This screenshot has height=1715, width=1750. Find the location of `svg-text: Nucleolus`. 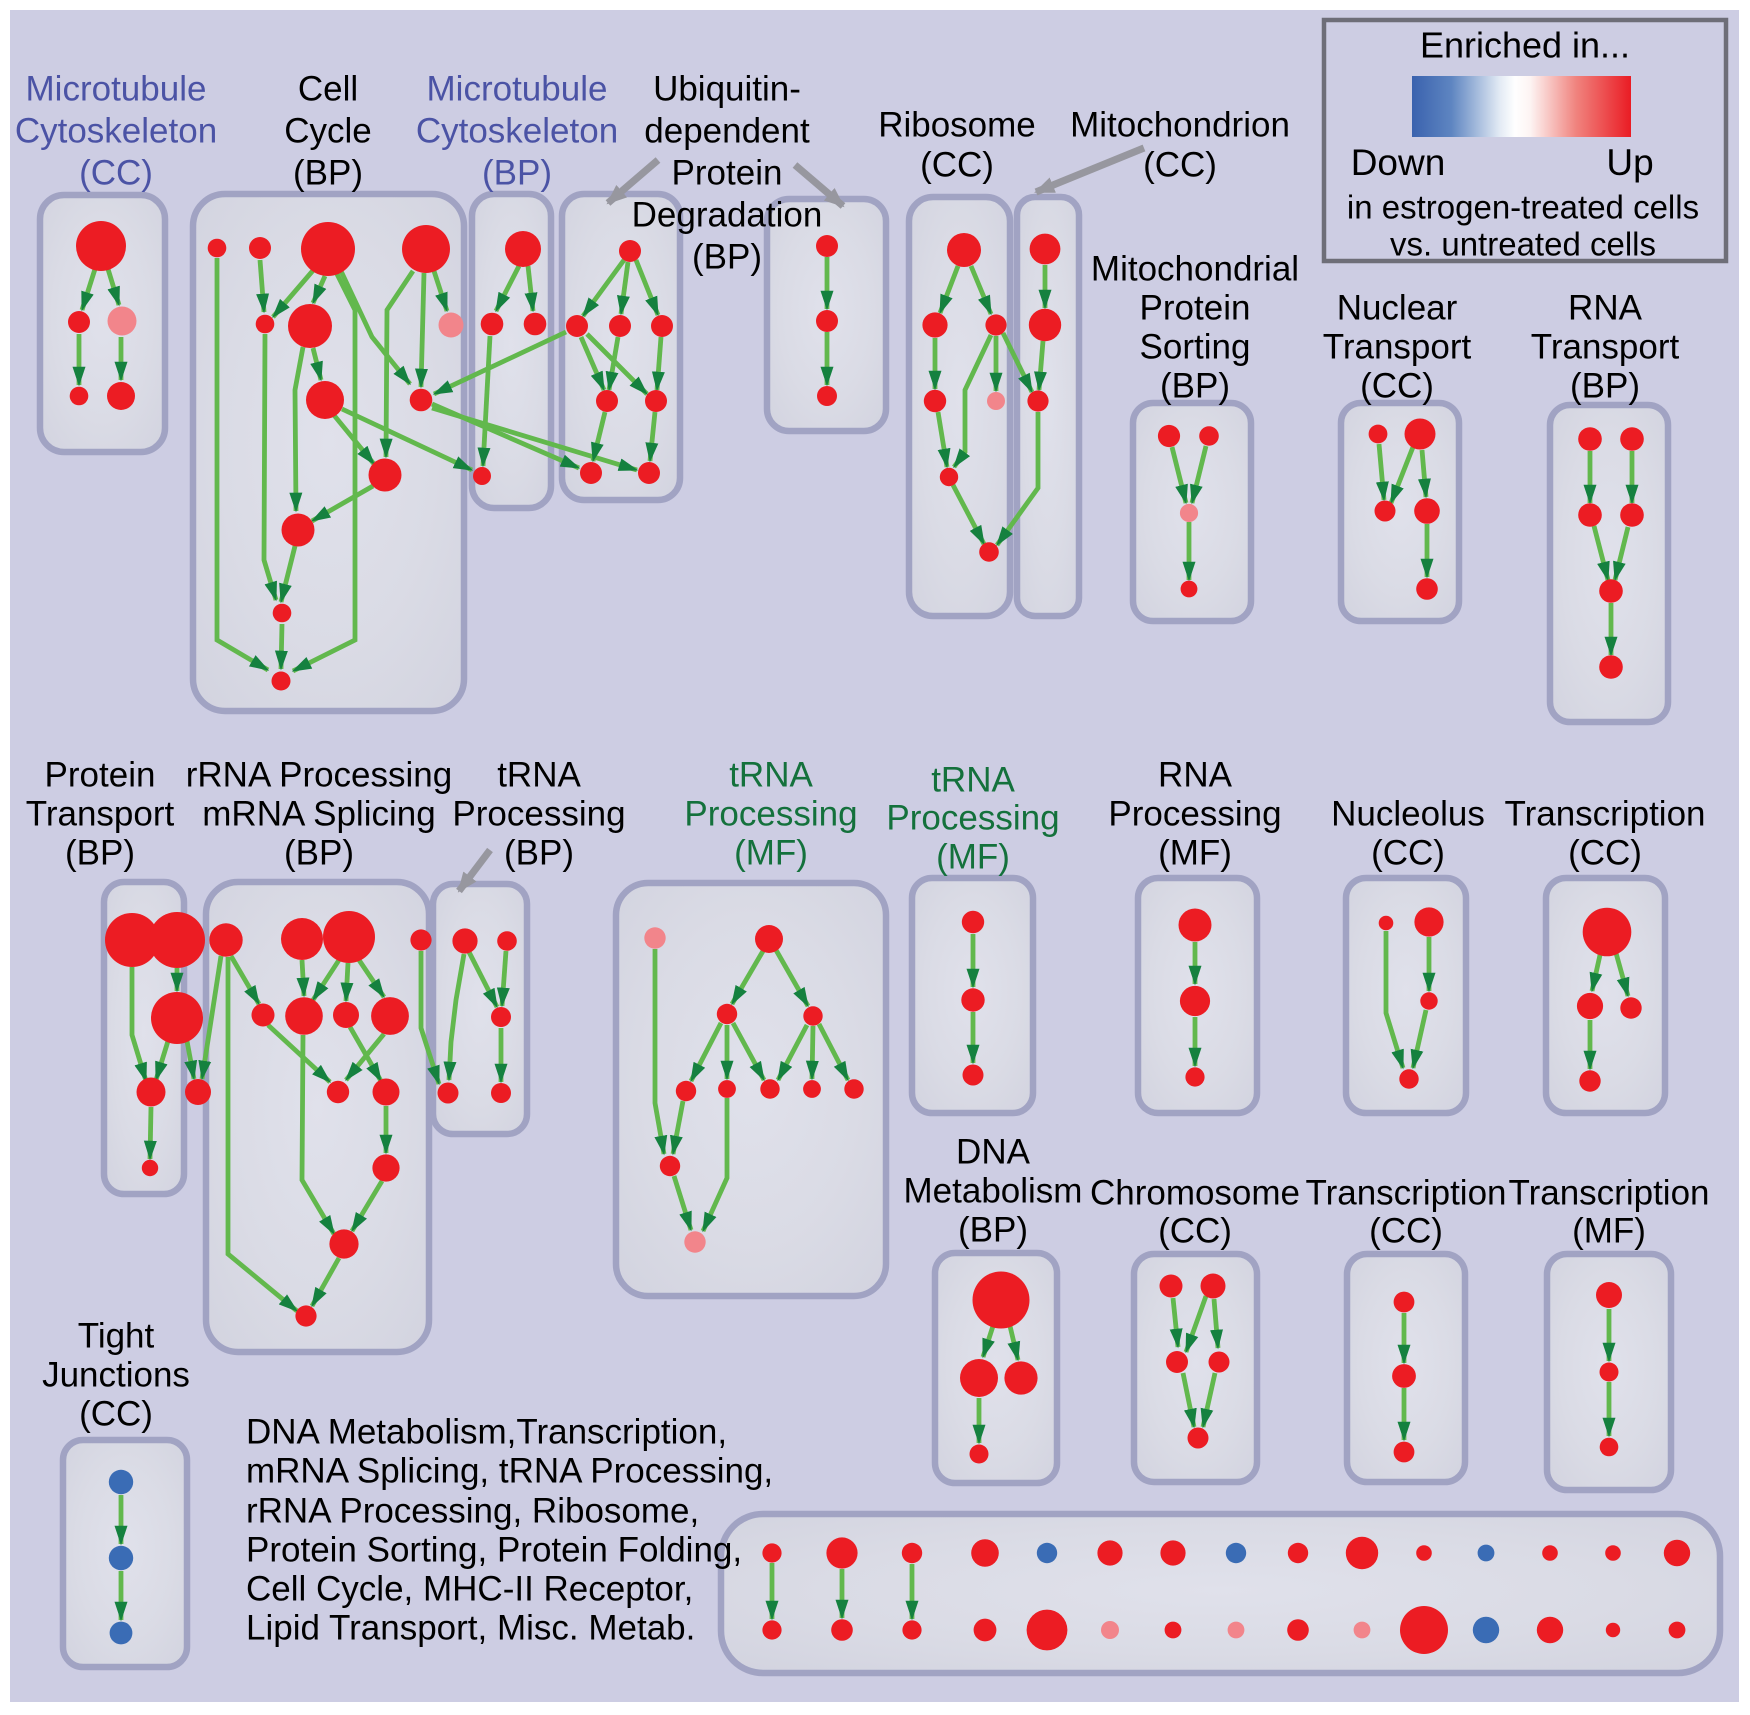

svg-text: Nucleolus is located at coordinates (1408, 813).